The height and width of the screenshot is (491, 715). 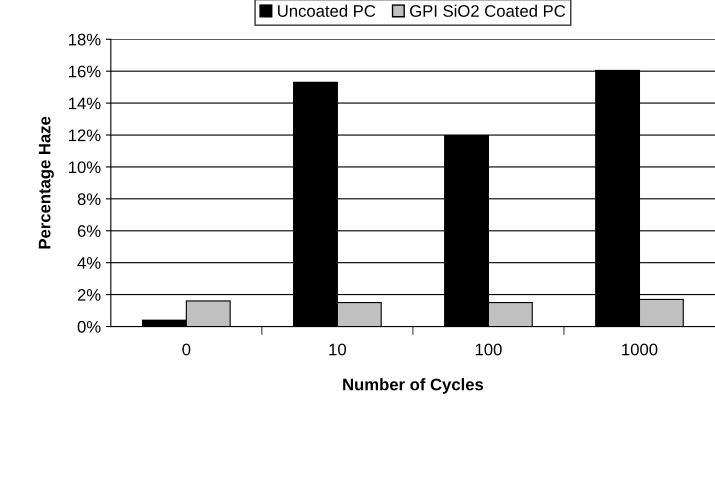 What do you see at coordinates (89, 295) in the screenshot?
I see `y-tick-label: 2%` at bounding box center [89, 295].